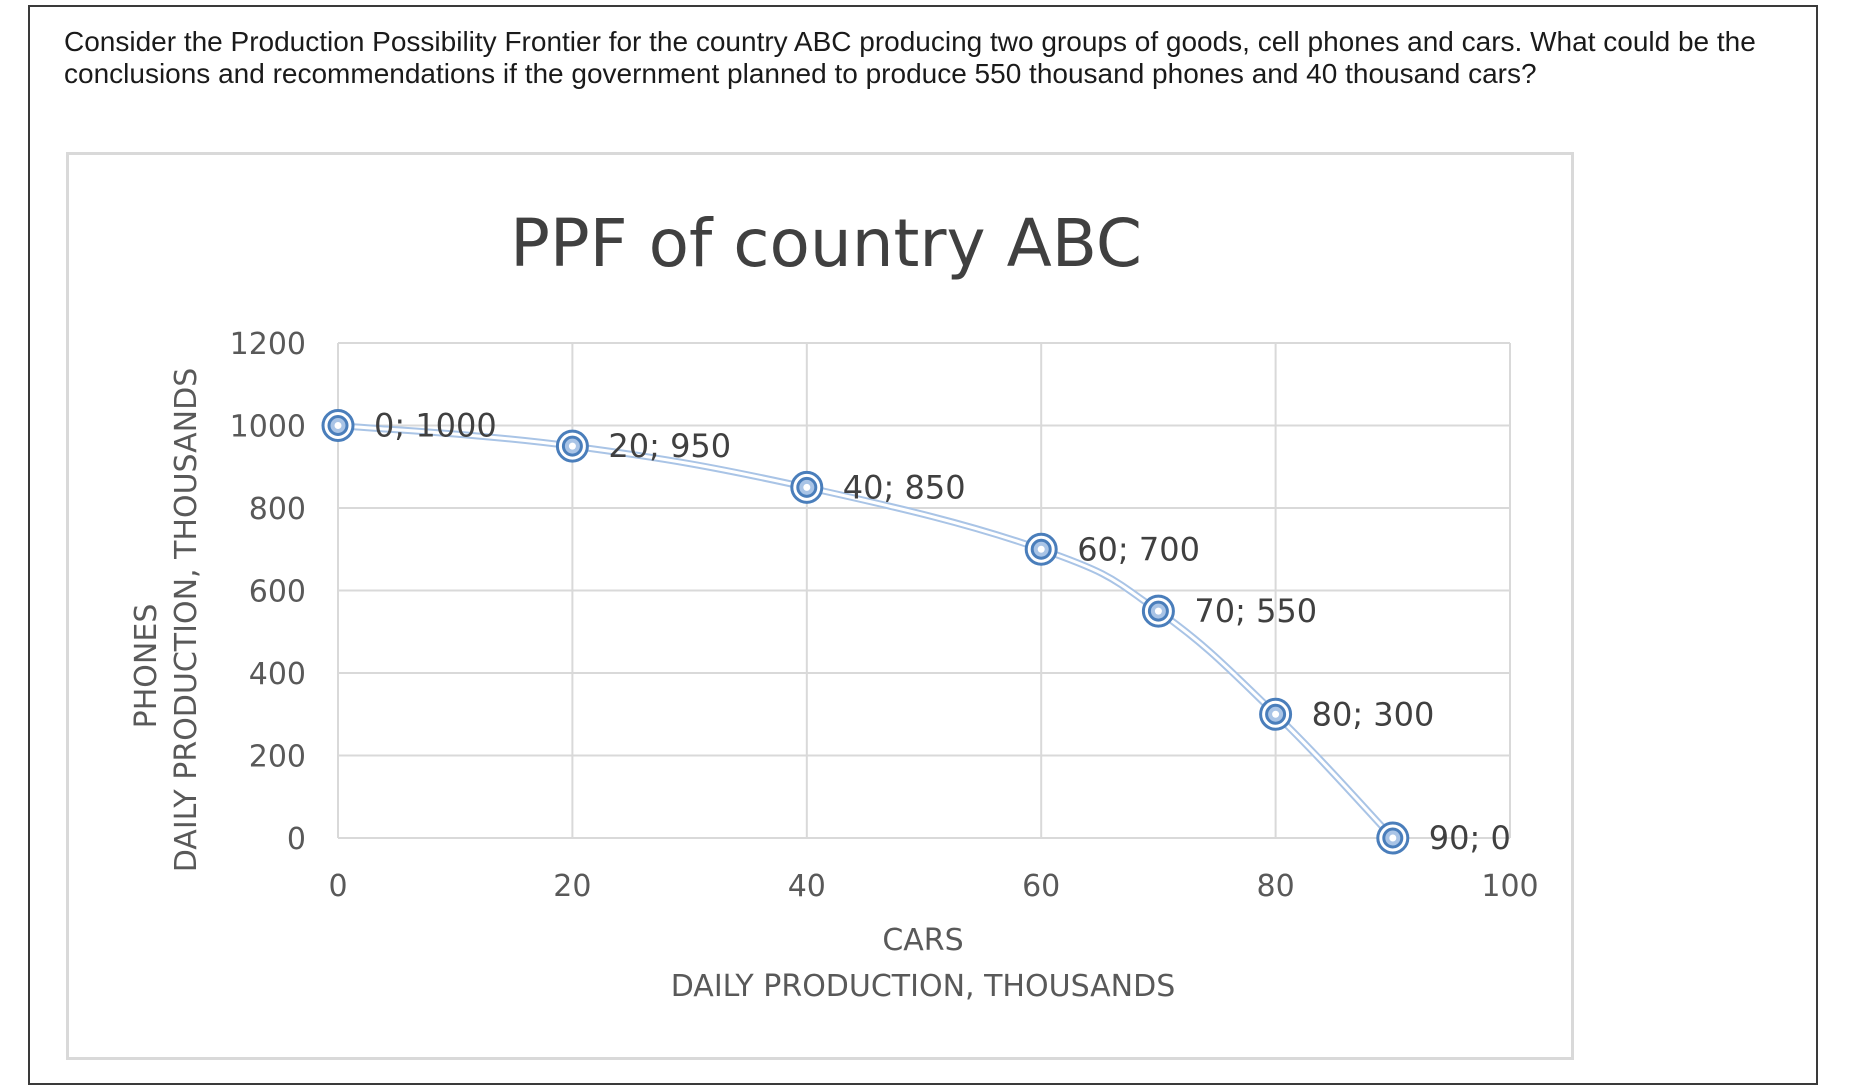  What do you see at coordinates (1041, 886) in the screenshot?
I see `x-tick-label-60: 60` at bounding box center [1041, 886].